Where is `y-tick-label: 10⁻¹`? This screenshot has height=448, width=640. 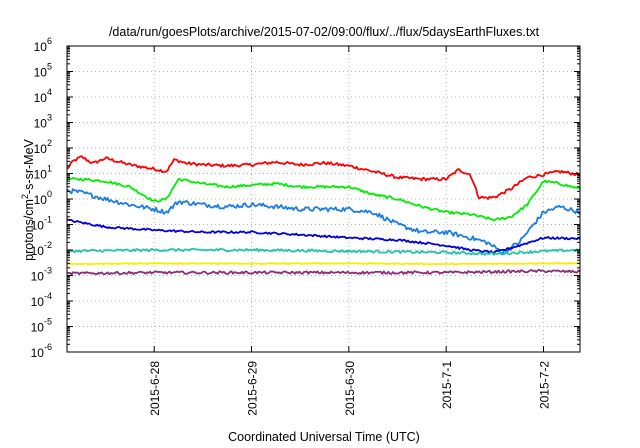 y-tick-label: 10⁻¹ is located at coordinates (41, 224).